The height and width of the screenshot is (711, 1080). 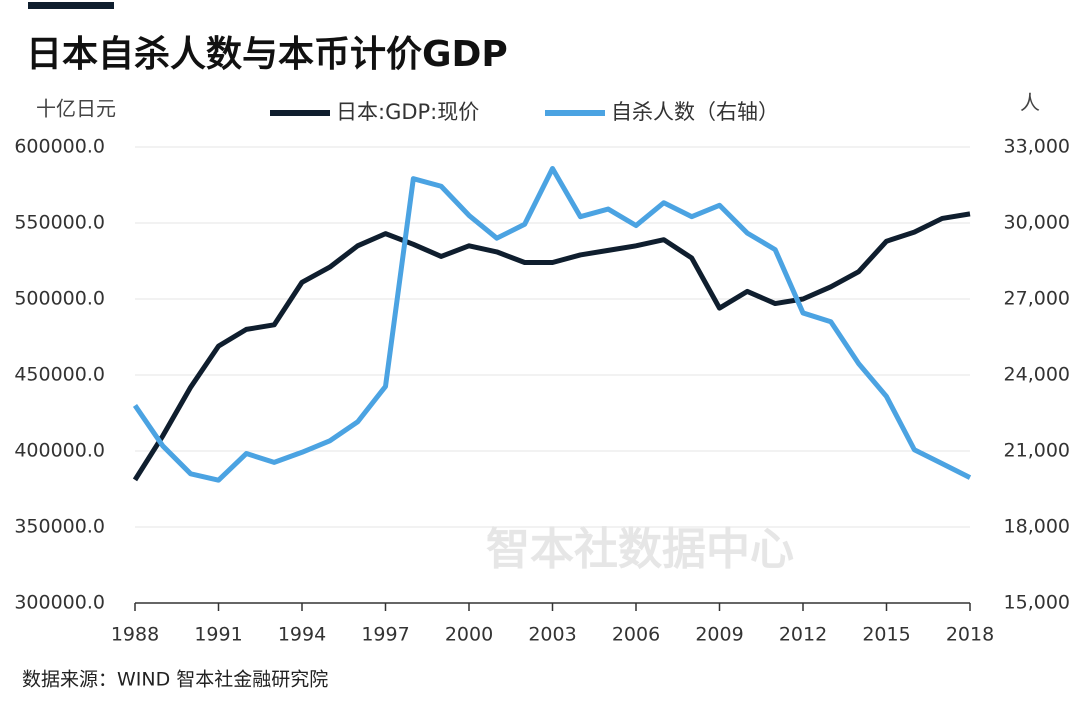 What do you see at coordinates (970, 635) in the screenshot?
I see `x-tick-label: 2018` at bounding box center [970, 635].